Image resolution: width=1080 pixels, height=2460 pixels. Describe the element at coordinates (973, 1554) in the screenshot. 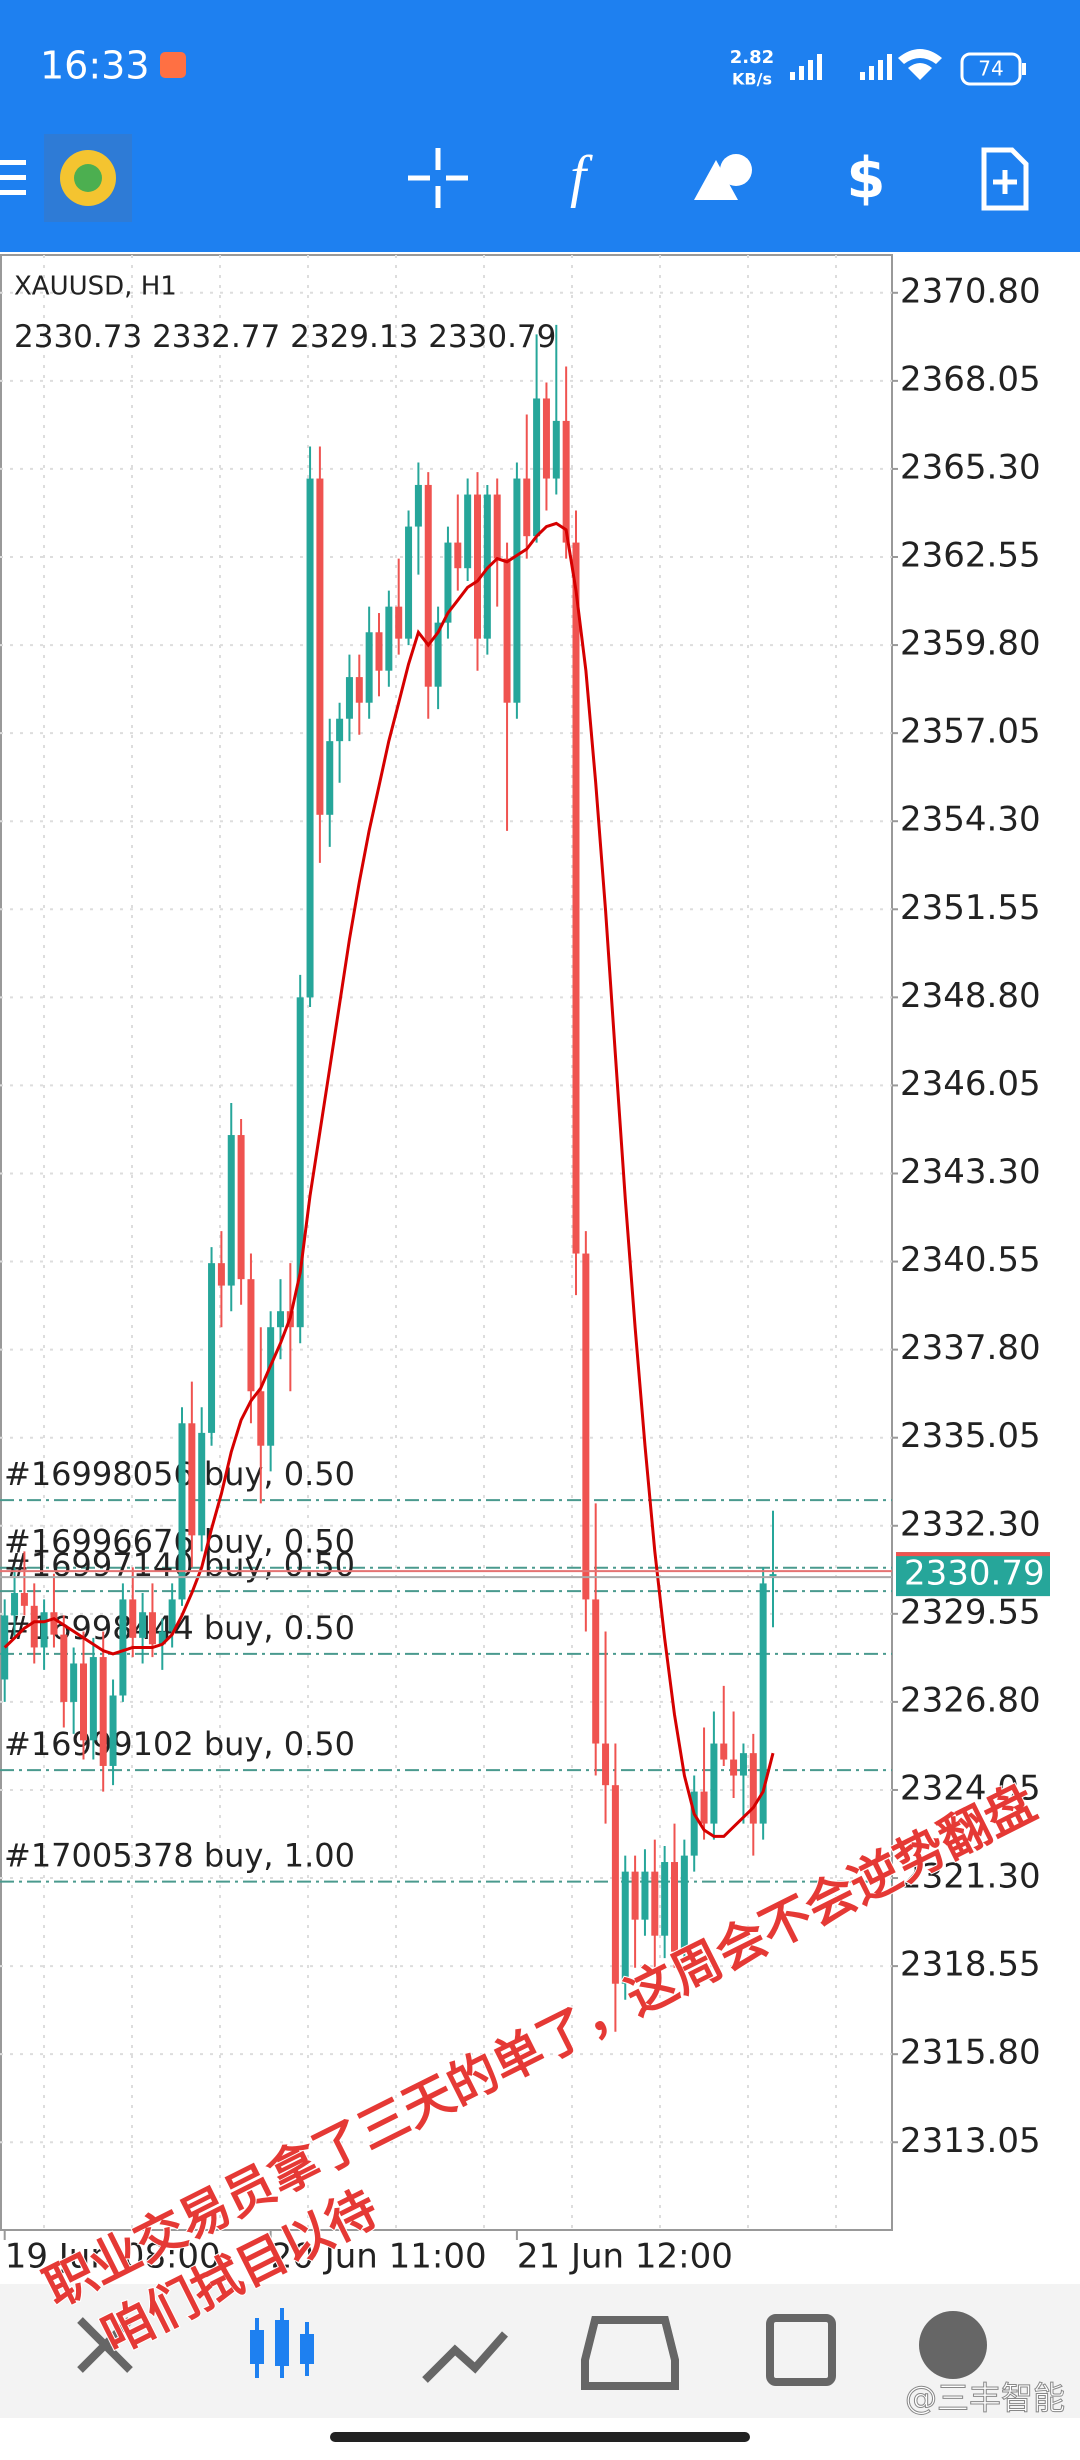

I see `price-tag-top` at that location.